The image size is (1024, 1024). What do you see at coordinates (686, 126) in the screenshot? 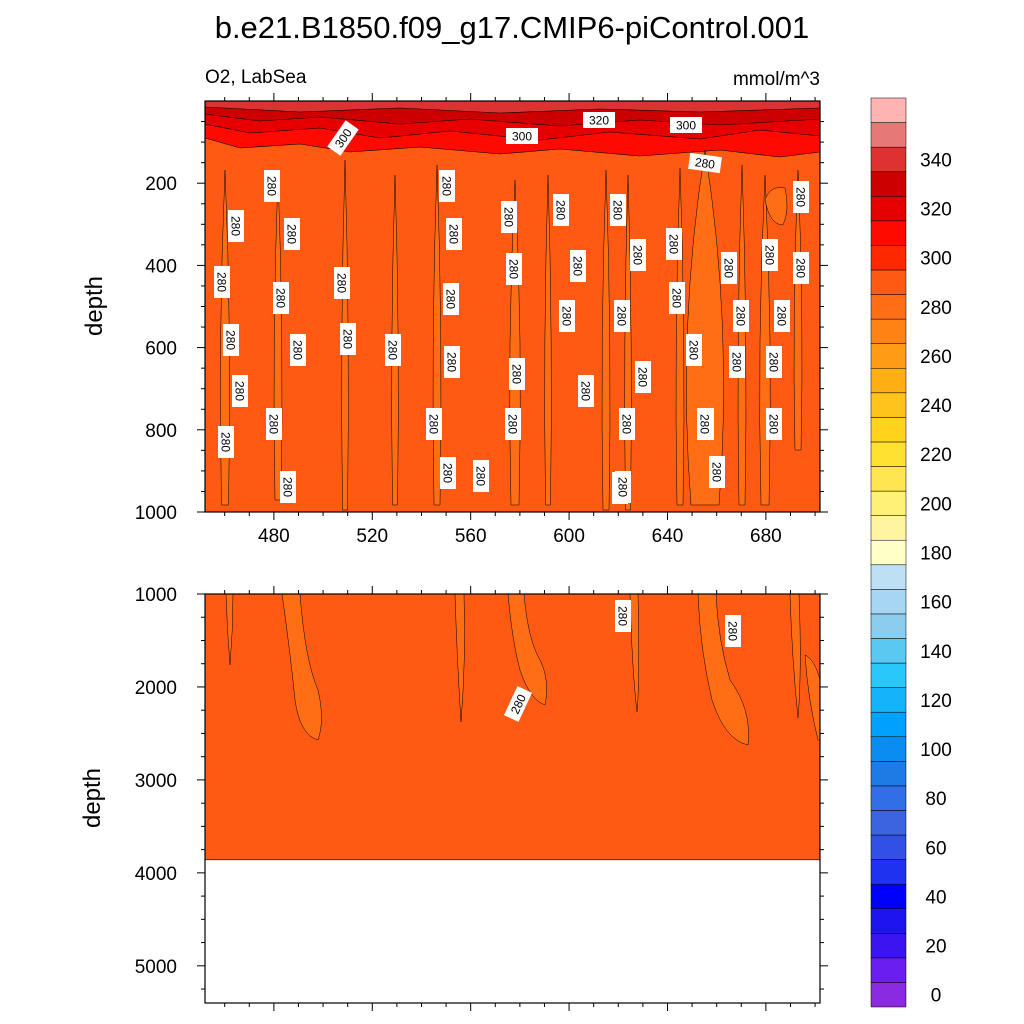
I see `contour-label-text: 300` at bounding box center [686, 126].